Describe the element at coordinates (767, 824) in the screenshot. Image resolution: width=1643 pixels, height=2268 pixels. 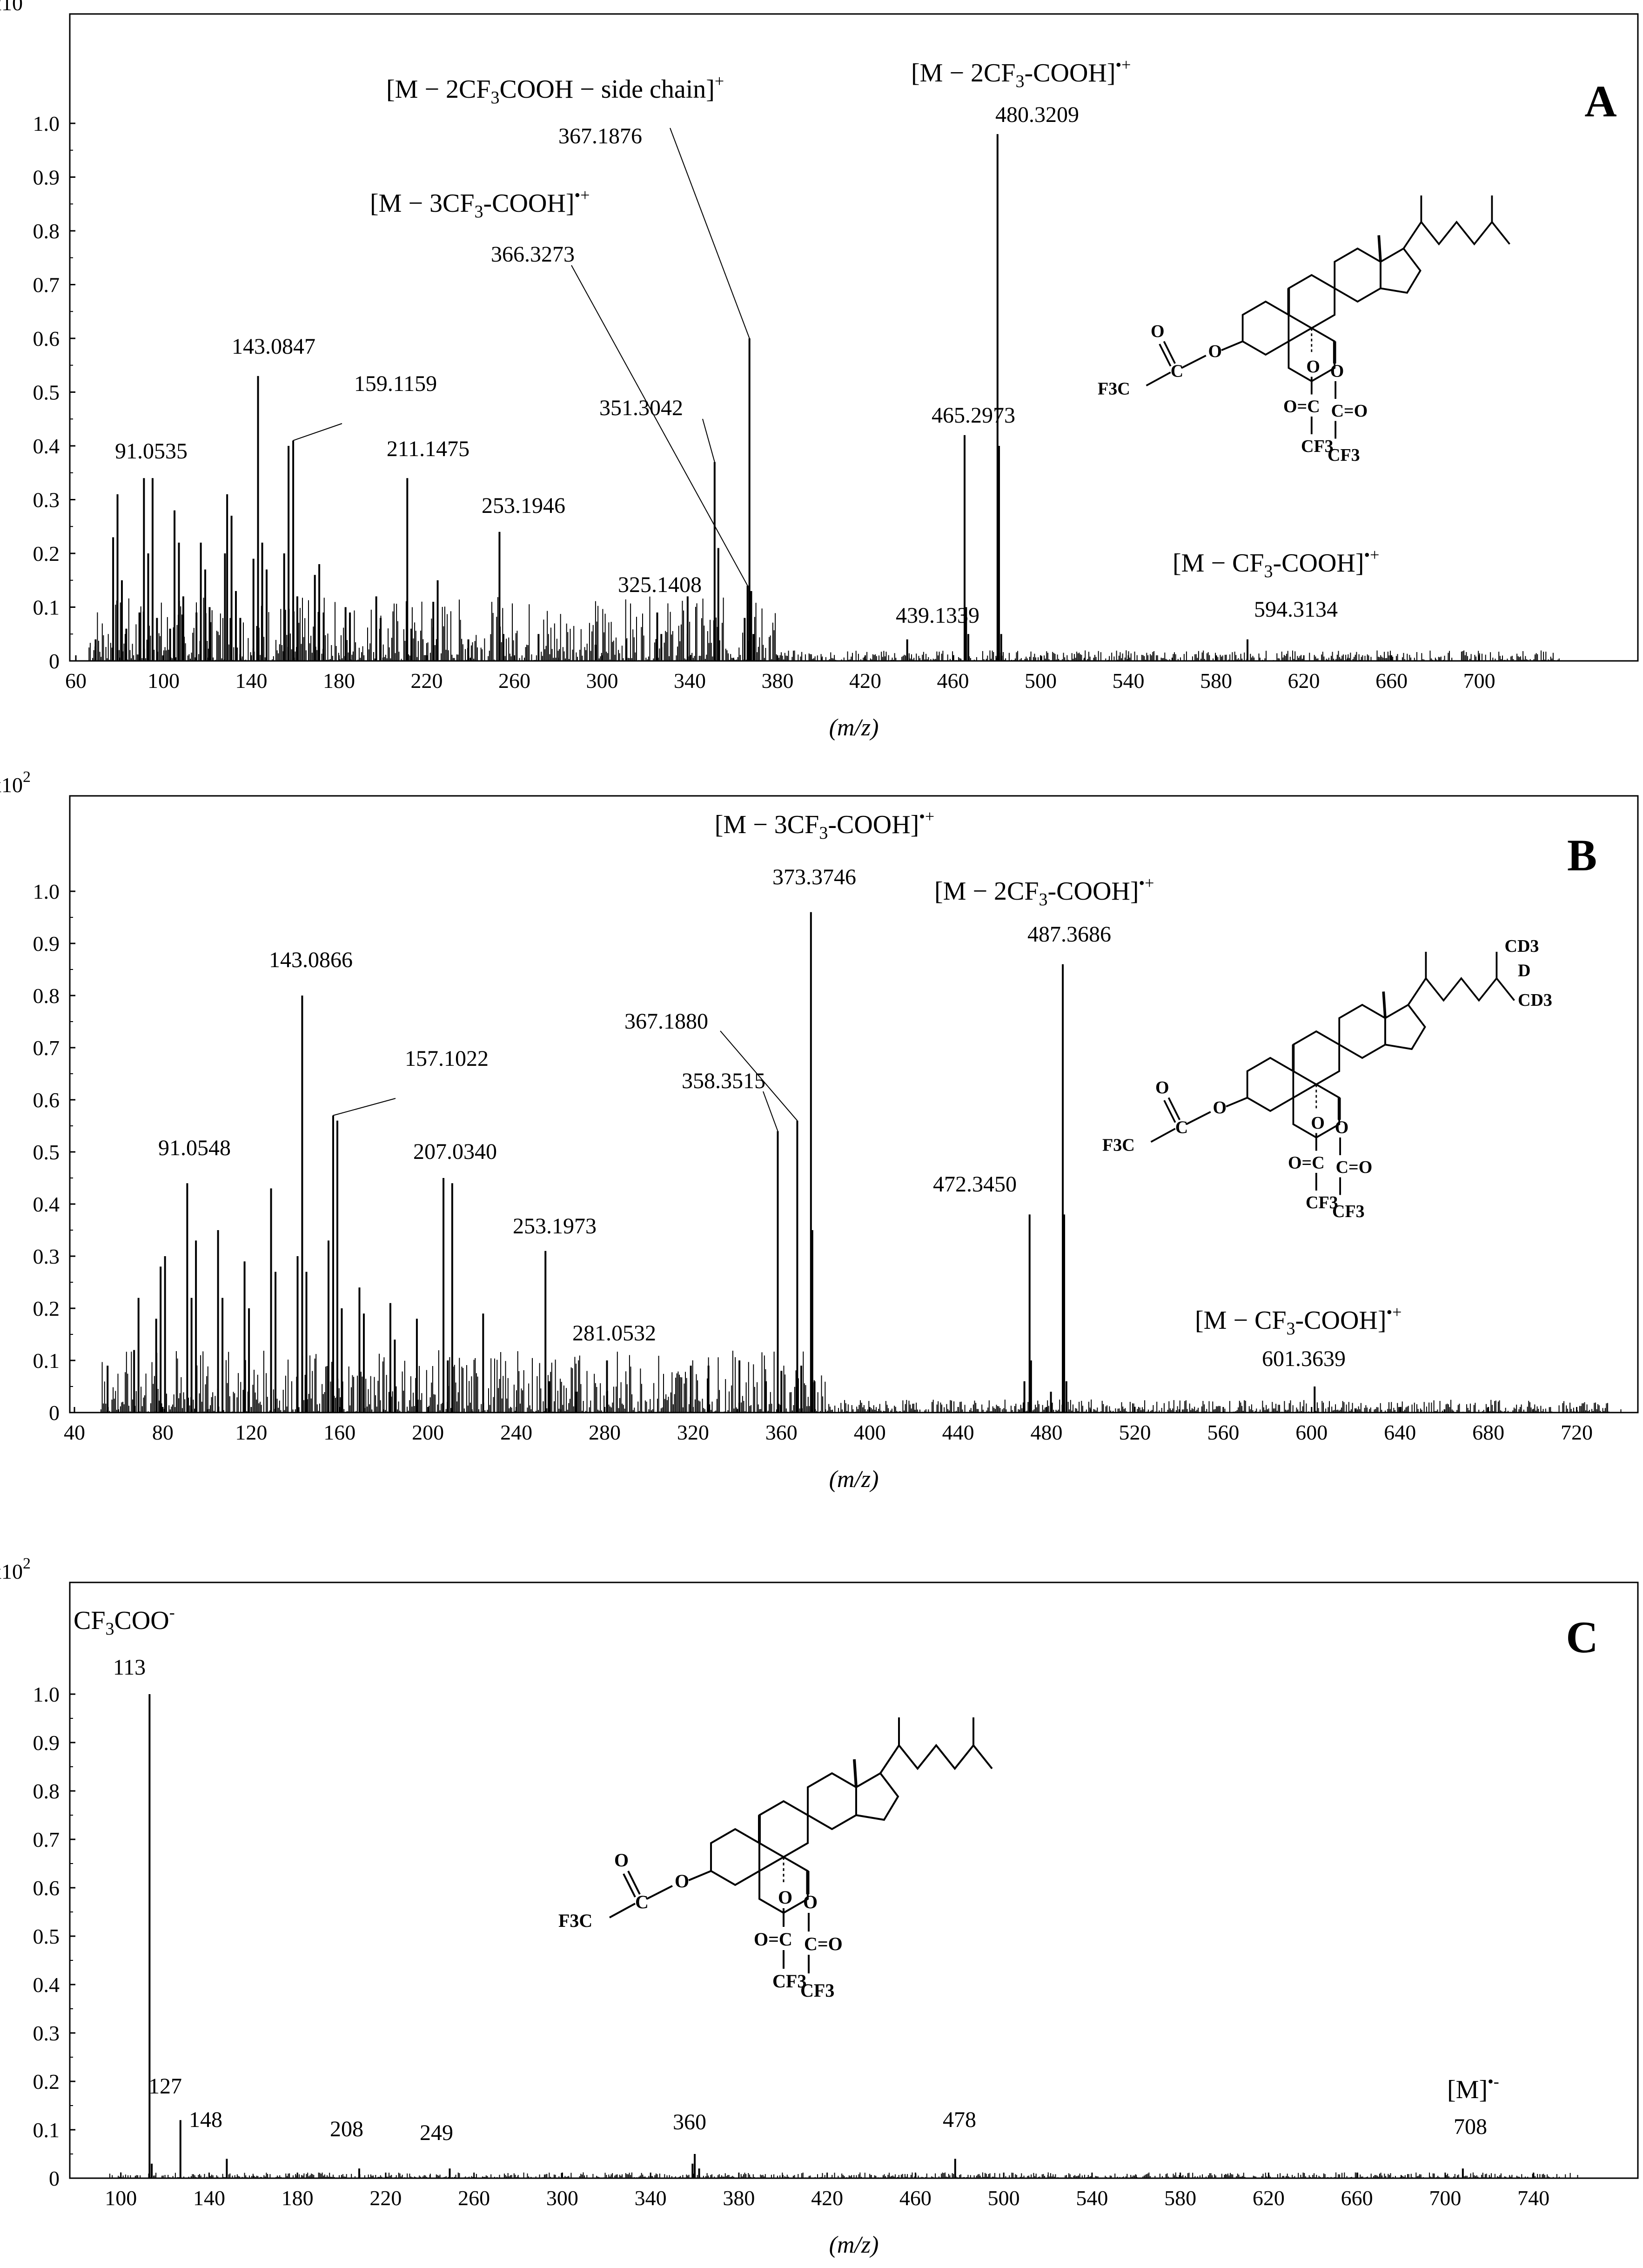
I see `ion-annotation-pre: [M − 3CF` at that location.